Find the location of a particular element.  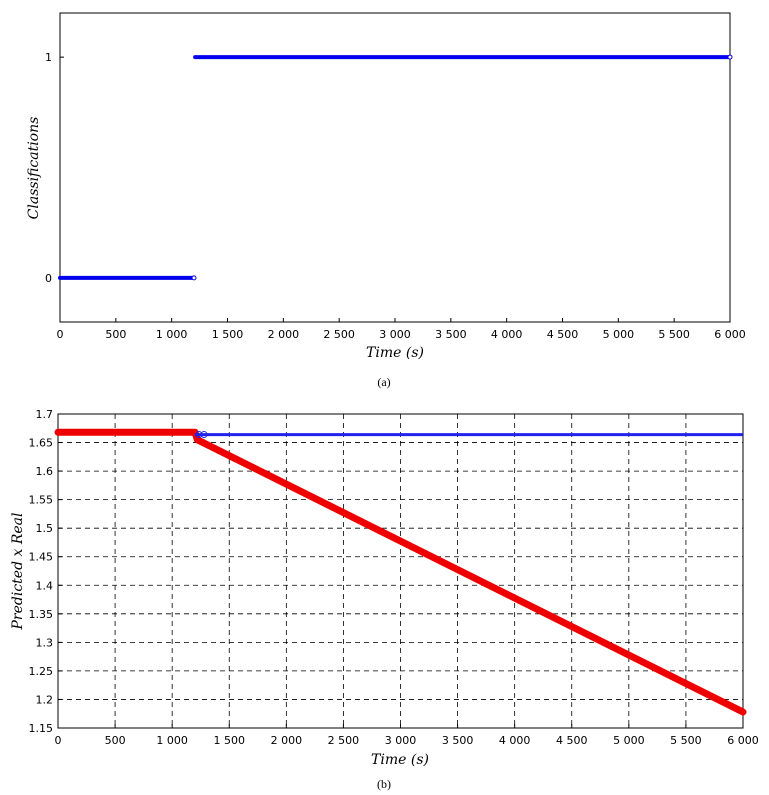

chart-a-x-tick-label: 1 000 is located at coordinates (172, 334).